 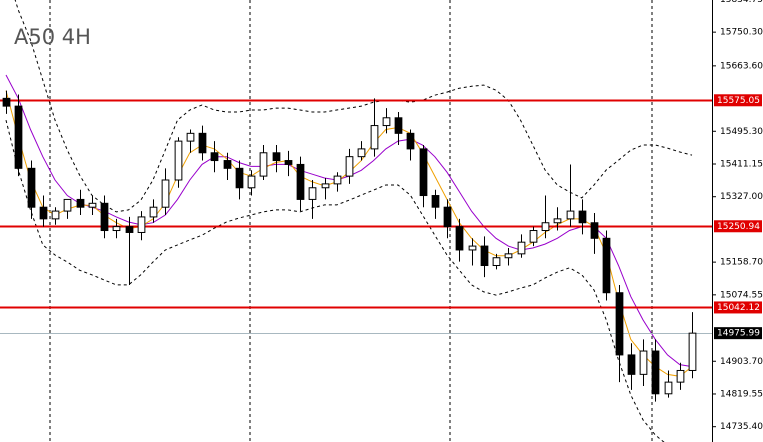 What do you see at coordinates (741, 66) in the screenshot?
I see `y-tick-label: 15663.60` at bounding box center [741, 66].